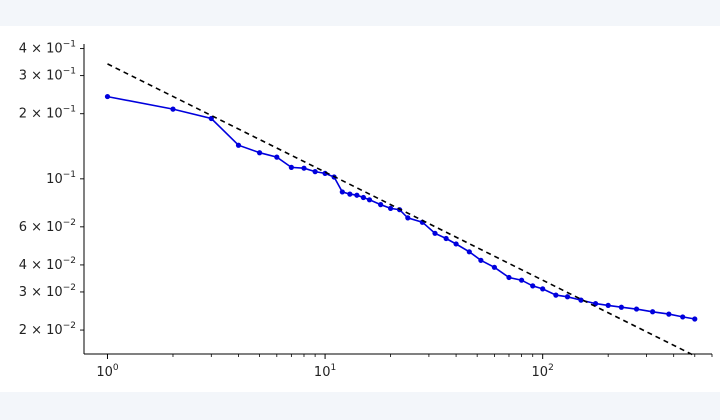  What do you see at coordinates (107, 371) in the screenshot?
I see `x-tick-label: 100` at bounding box center [107, 371].